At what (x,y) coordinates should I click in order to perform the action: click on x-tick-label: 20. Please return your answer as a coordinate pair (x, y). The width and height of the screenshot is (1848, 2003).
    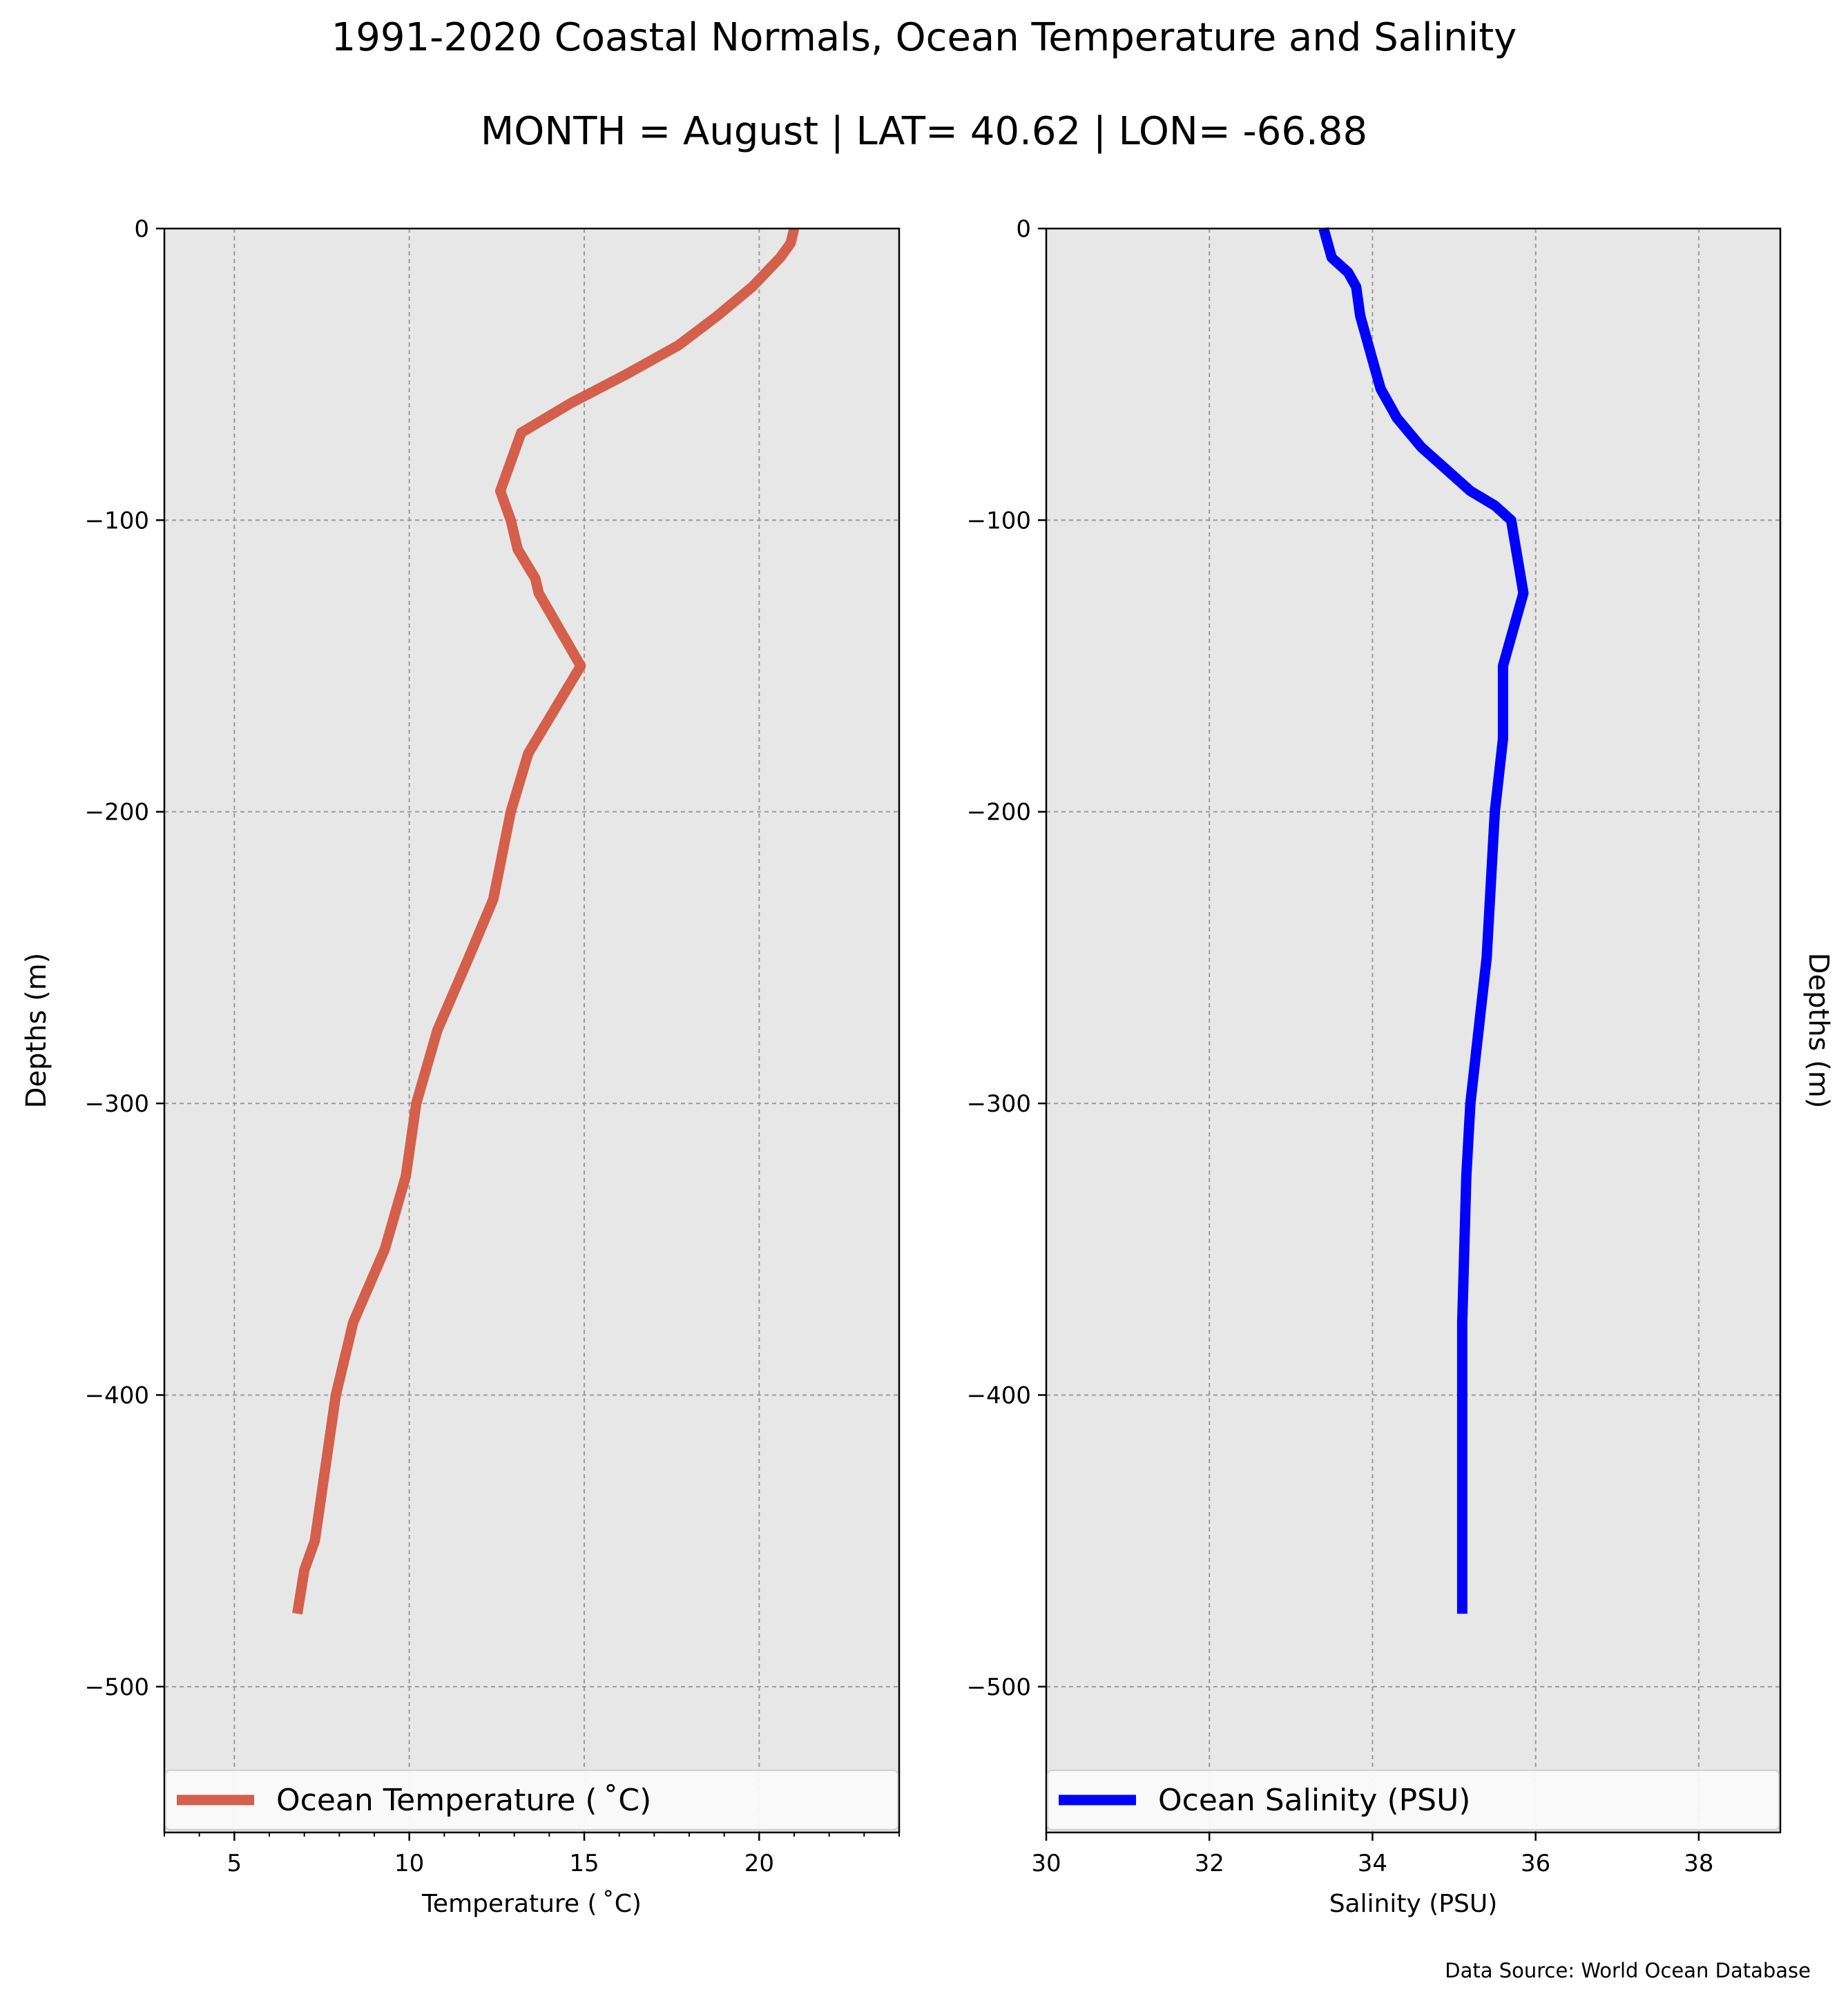
    Looking at the image, I should click on (759, 1863).